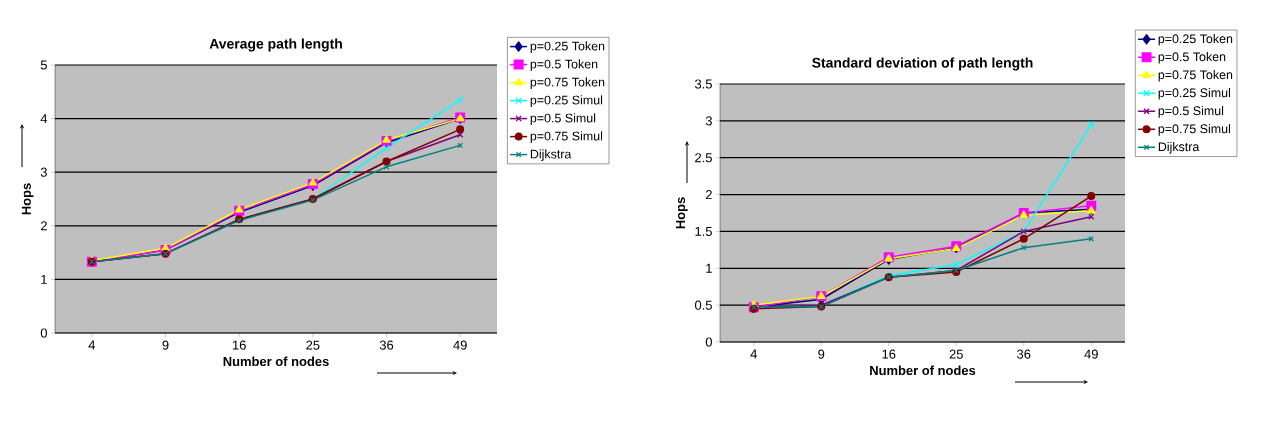  I want to click on y-tick-label: 1.5, so click(703, 231).